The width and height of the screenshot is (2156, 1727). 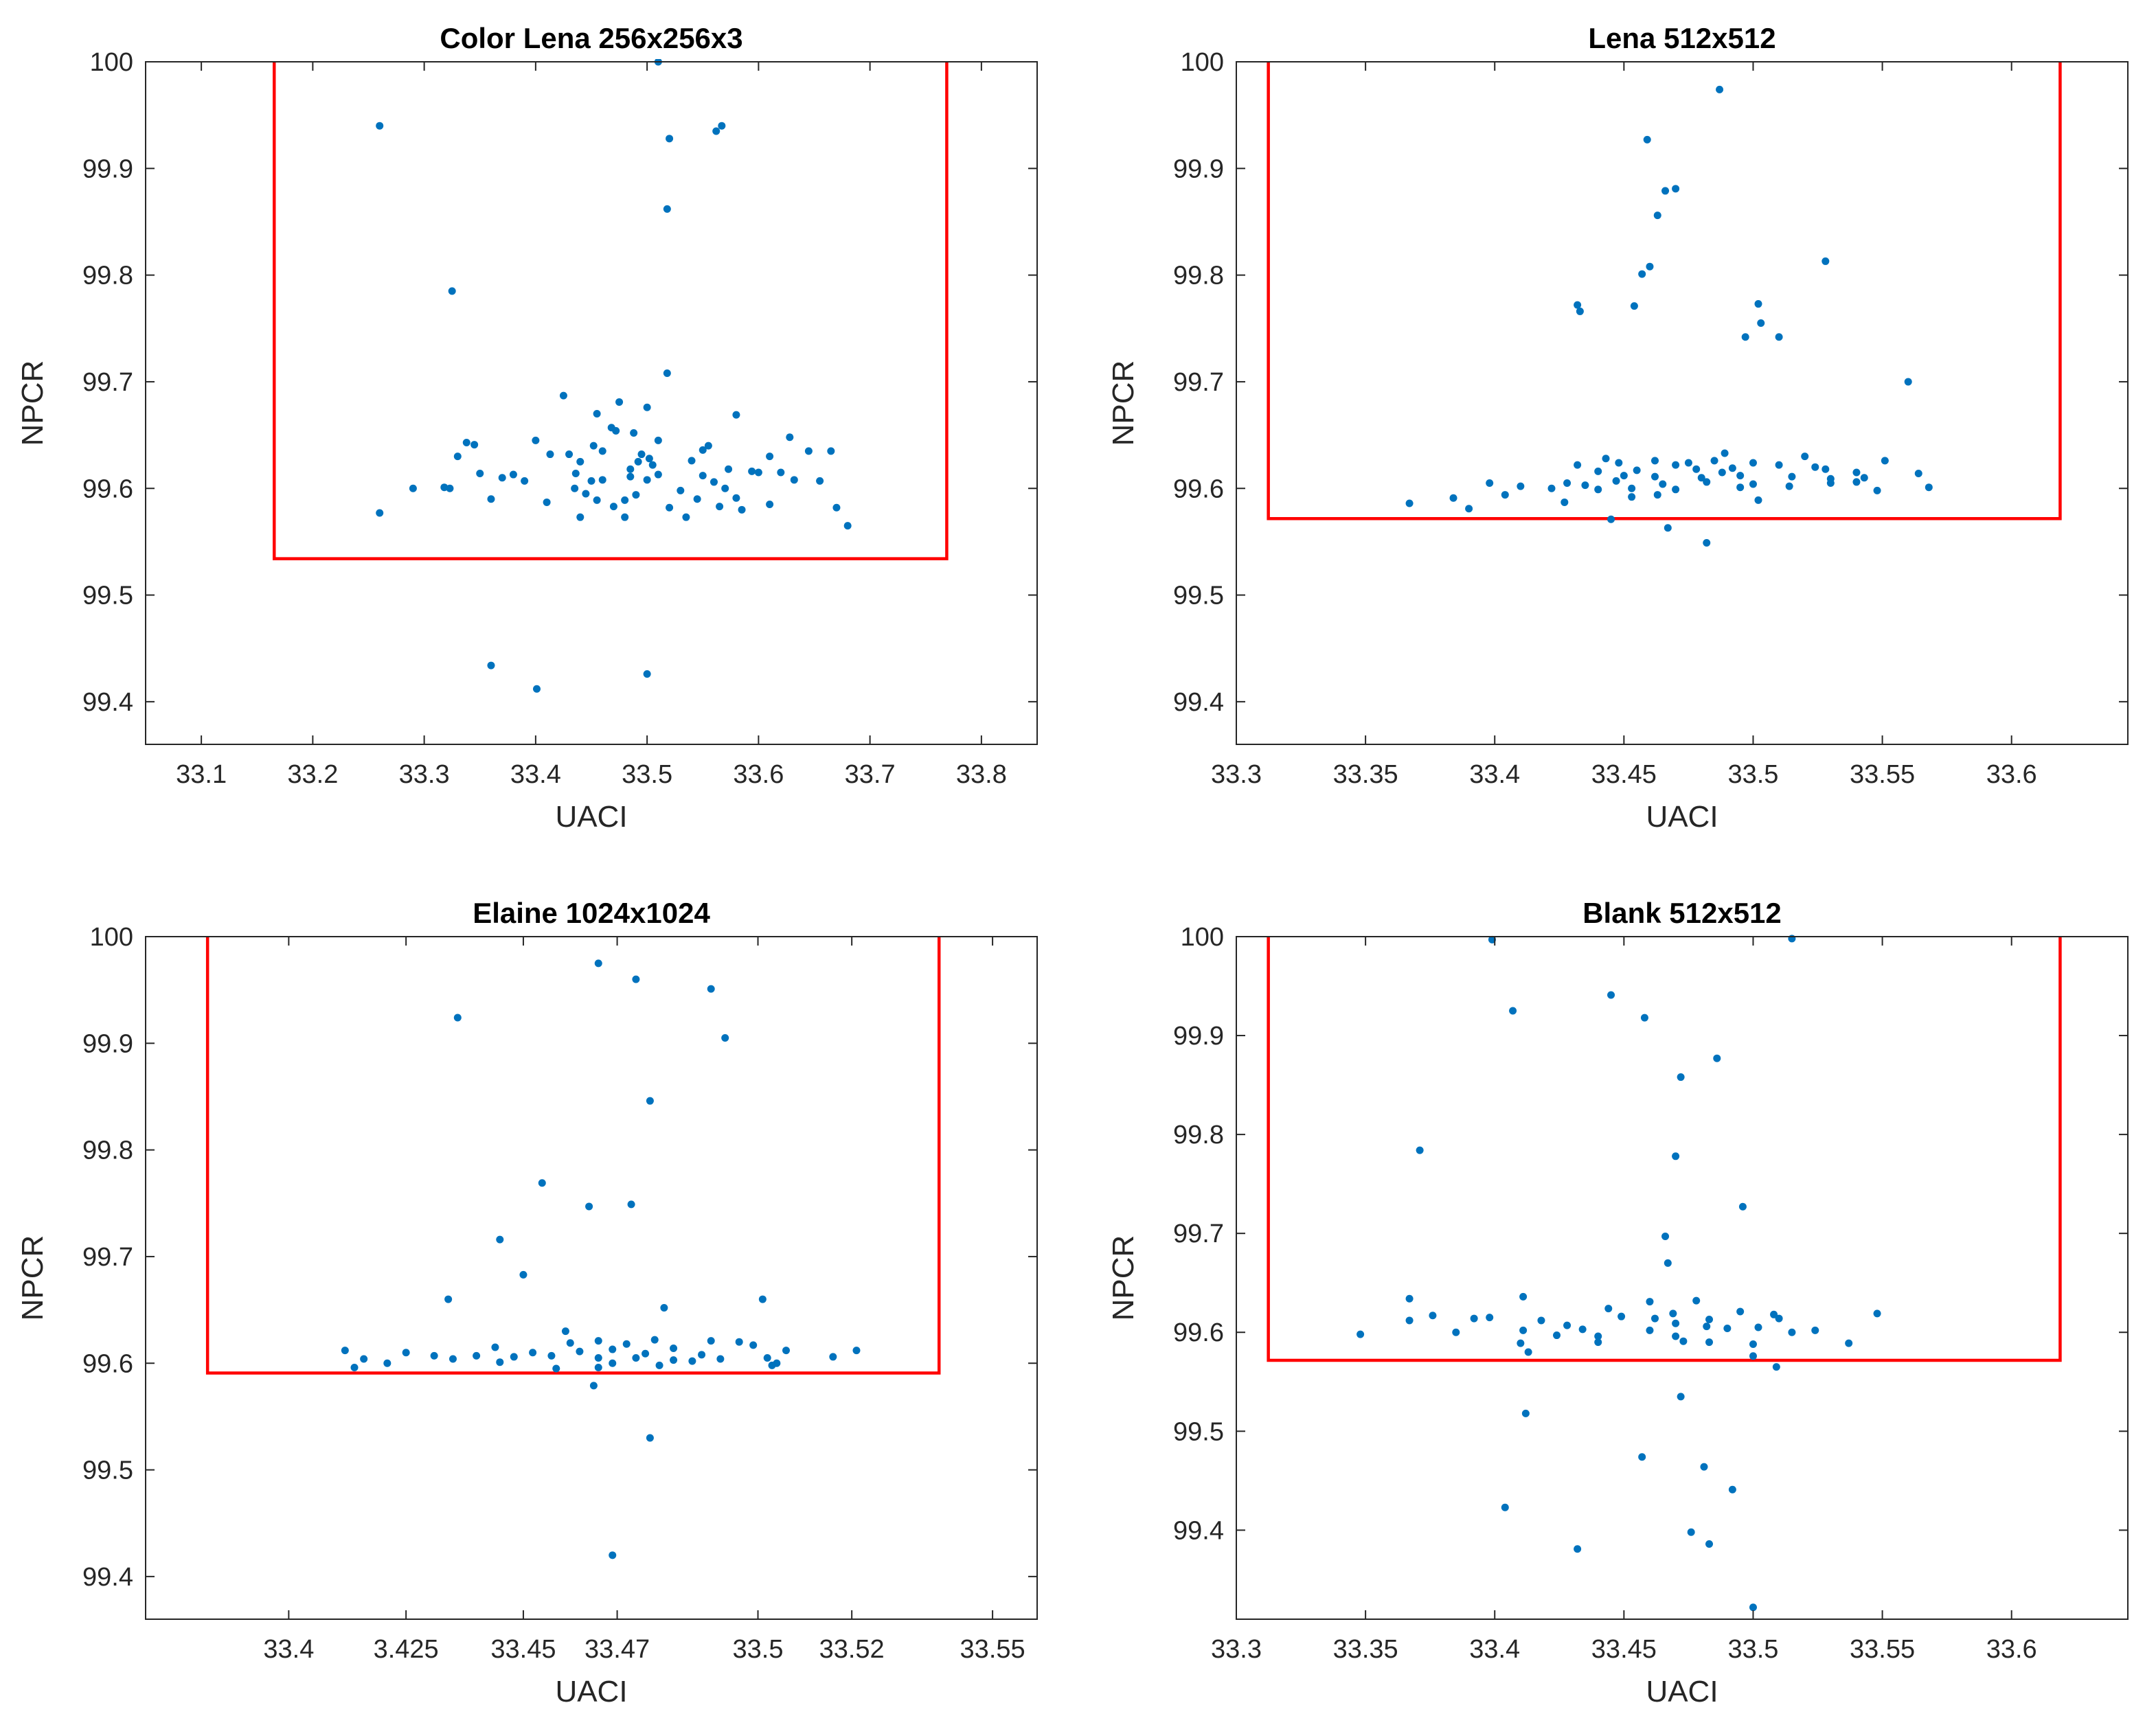 What do you see at coordinates (312, 774) in the screenshot?
I see `x-tick-label: 33.2` at bounding box center [312, 774].